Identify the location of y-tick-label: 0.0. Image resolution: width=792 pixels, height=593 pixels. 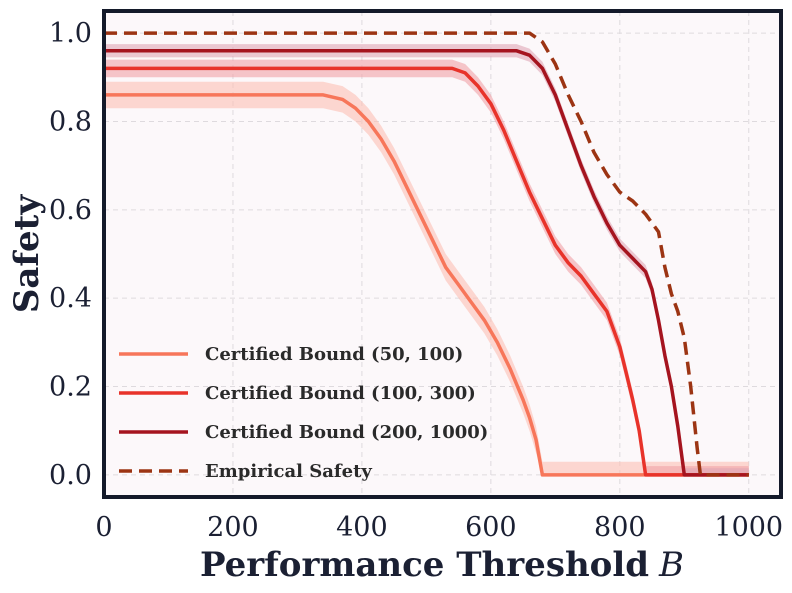
(70, 475).